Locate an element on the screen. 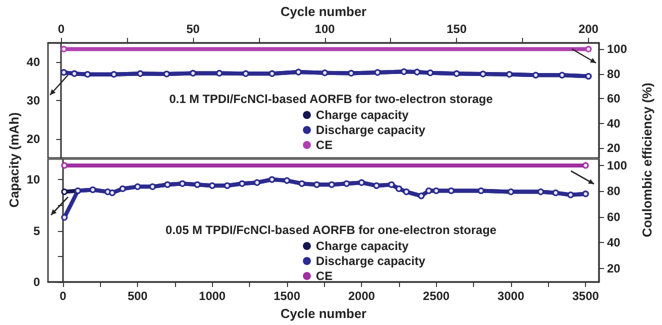 The width and height of the screenshot is (662, 325). x-tick-label: 50 is located at coordinates (193, 29).